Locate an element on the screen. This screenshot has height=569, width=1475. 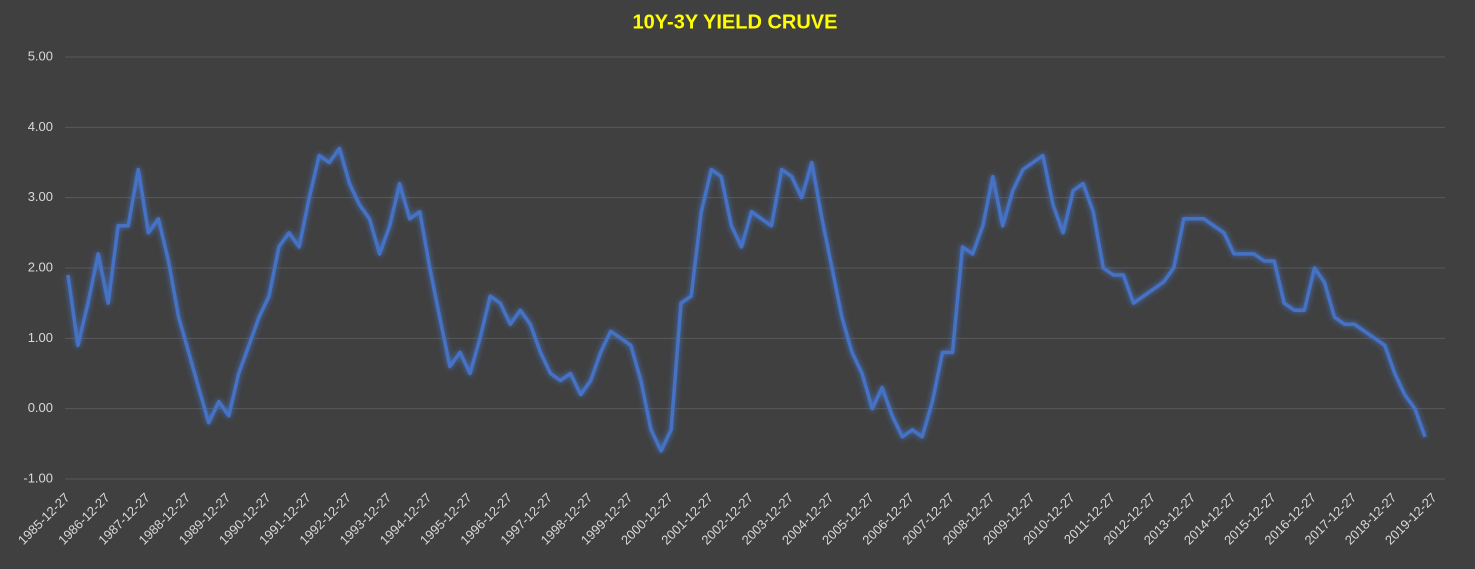
y-tick-label: 1.00 is located at coordinates (40, 337).